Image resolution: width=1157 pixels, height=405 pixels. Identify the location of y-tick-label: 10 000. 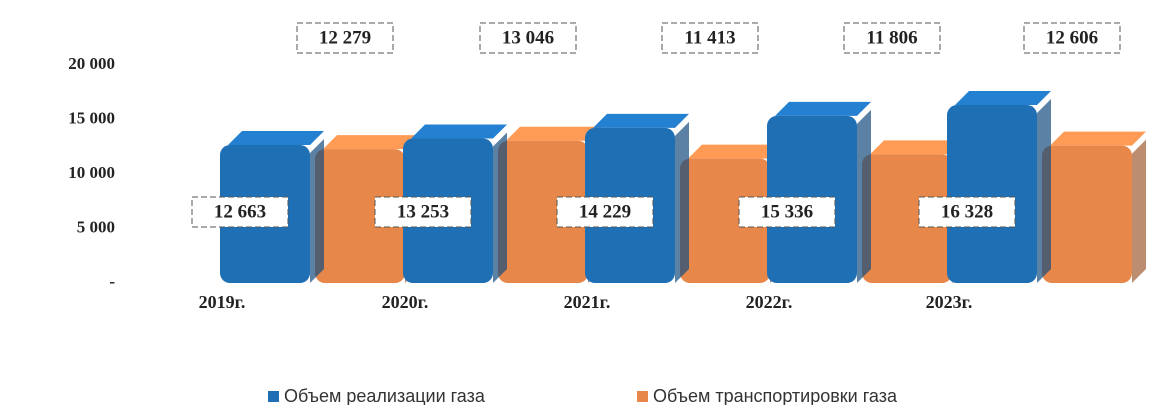
(91, 172).